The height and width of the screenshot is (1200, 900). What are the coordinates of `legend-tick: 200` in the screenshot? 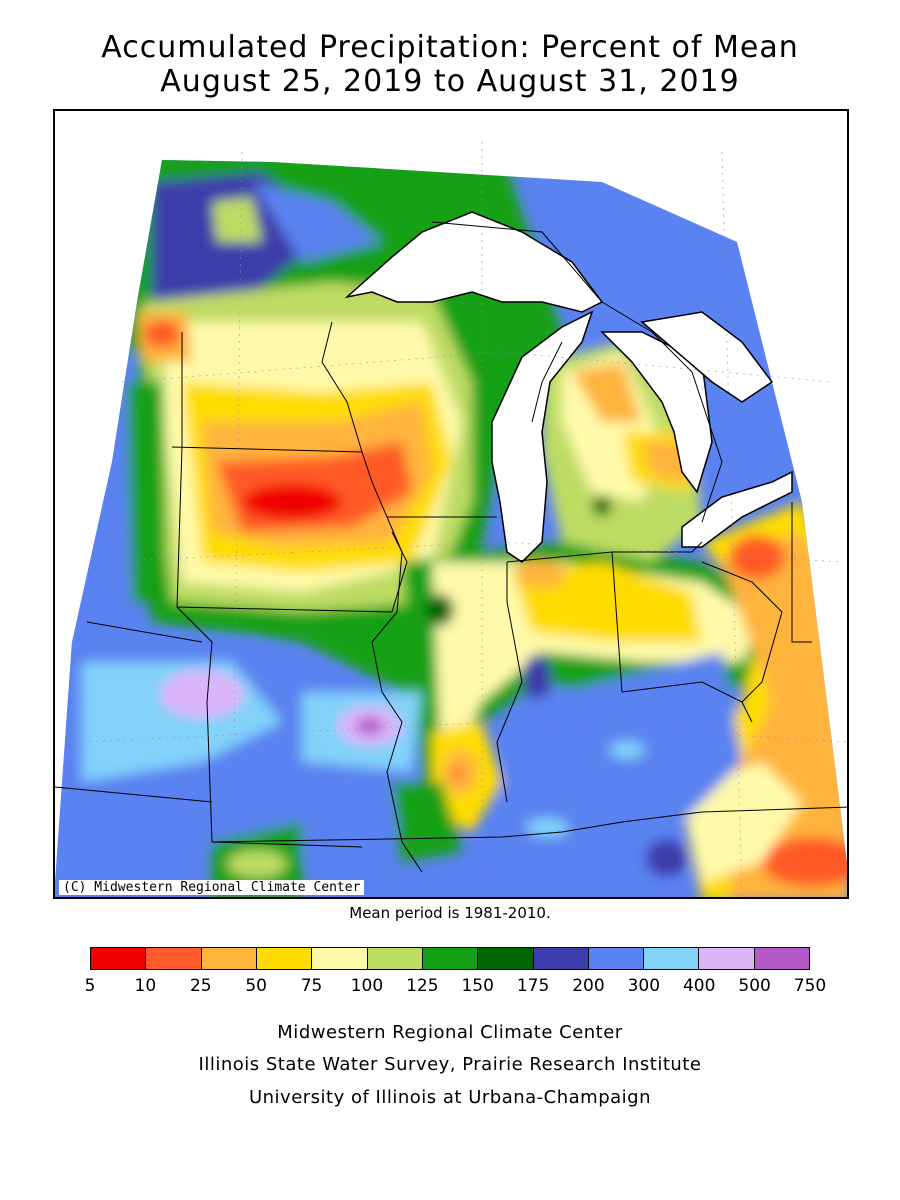 It's located at (588, 986).